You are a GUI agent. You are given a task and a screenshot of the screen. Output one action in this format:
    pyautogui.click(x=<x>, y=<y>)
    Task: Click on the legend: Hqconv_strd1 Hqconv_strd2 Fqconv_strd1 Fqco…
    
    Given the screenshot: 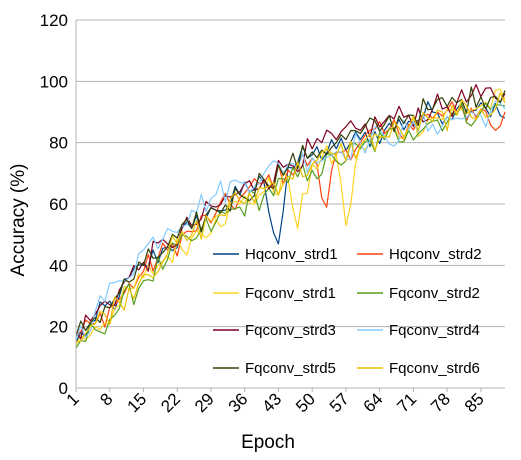 What is the action you would take?
    pyautogui.click(x=347, y=311)
    